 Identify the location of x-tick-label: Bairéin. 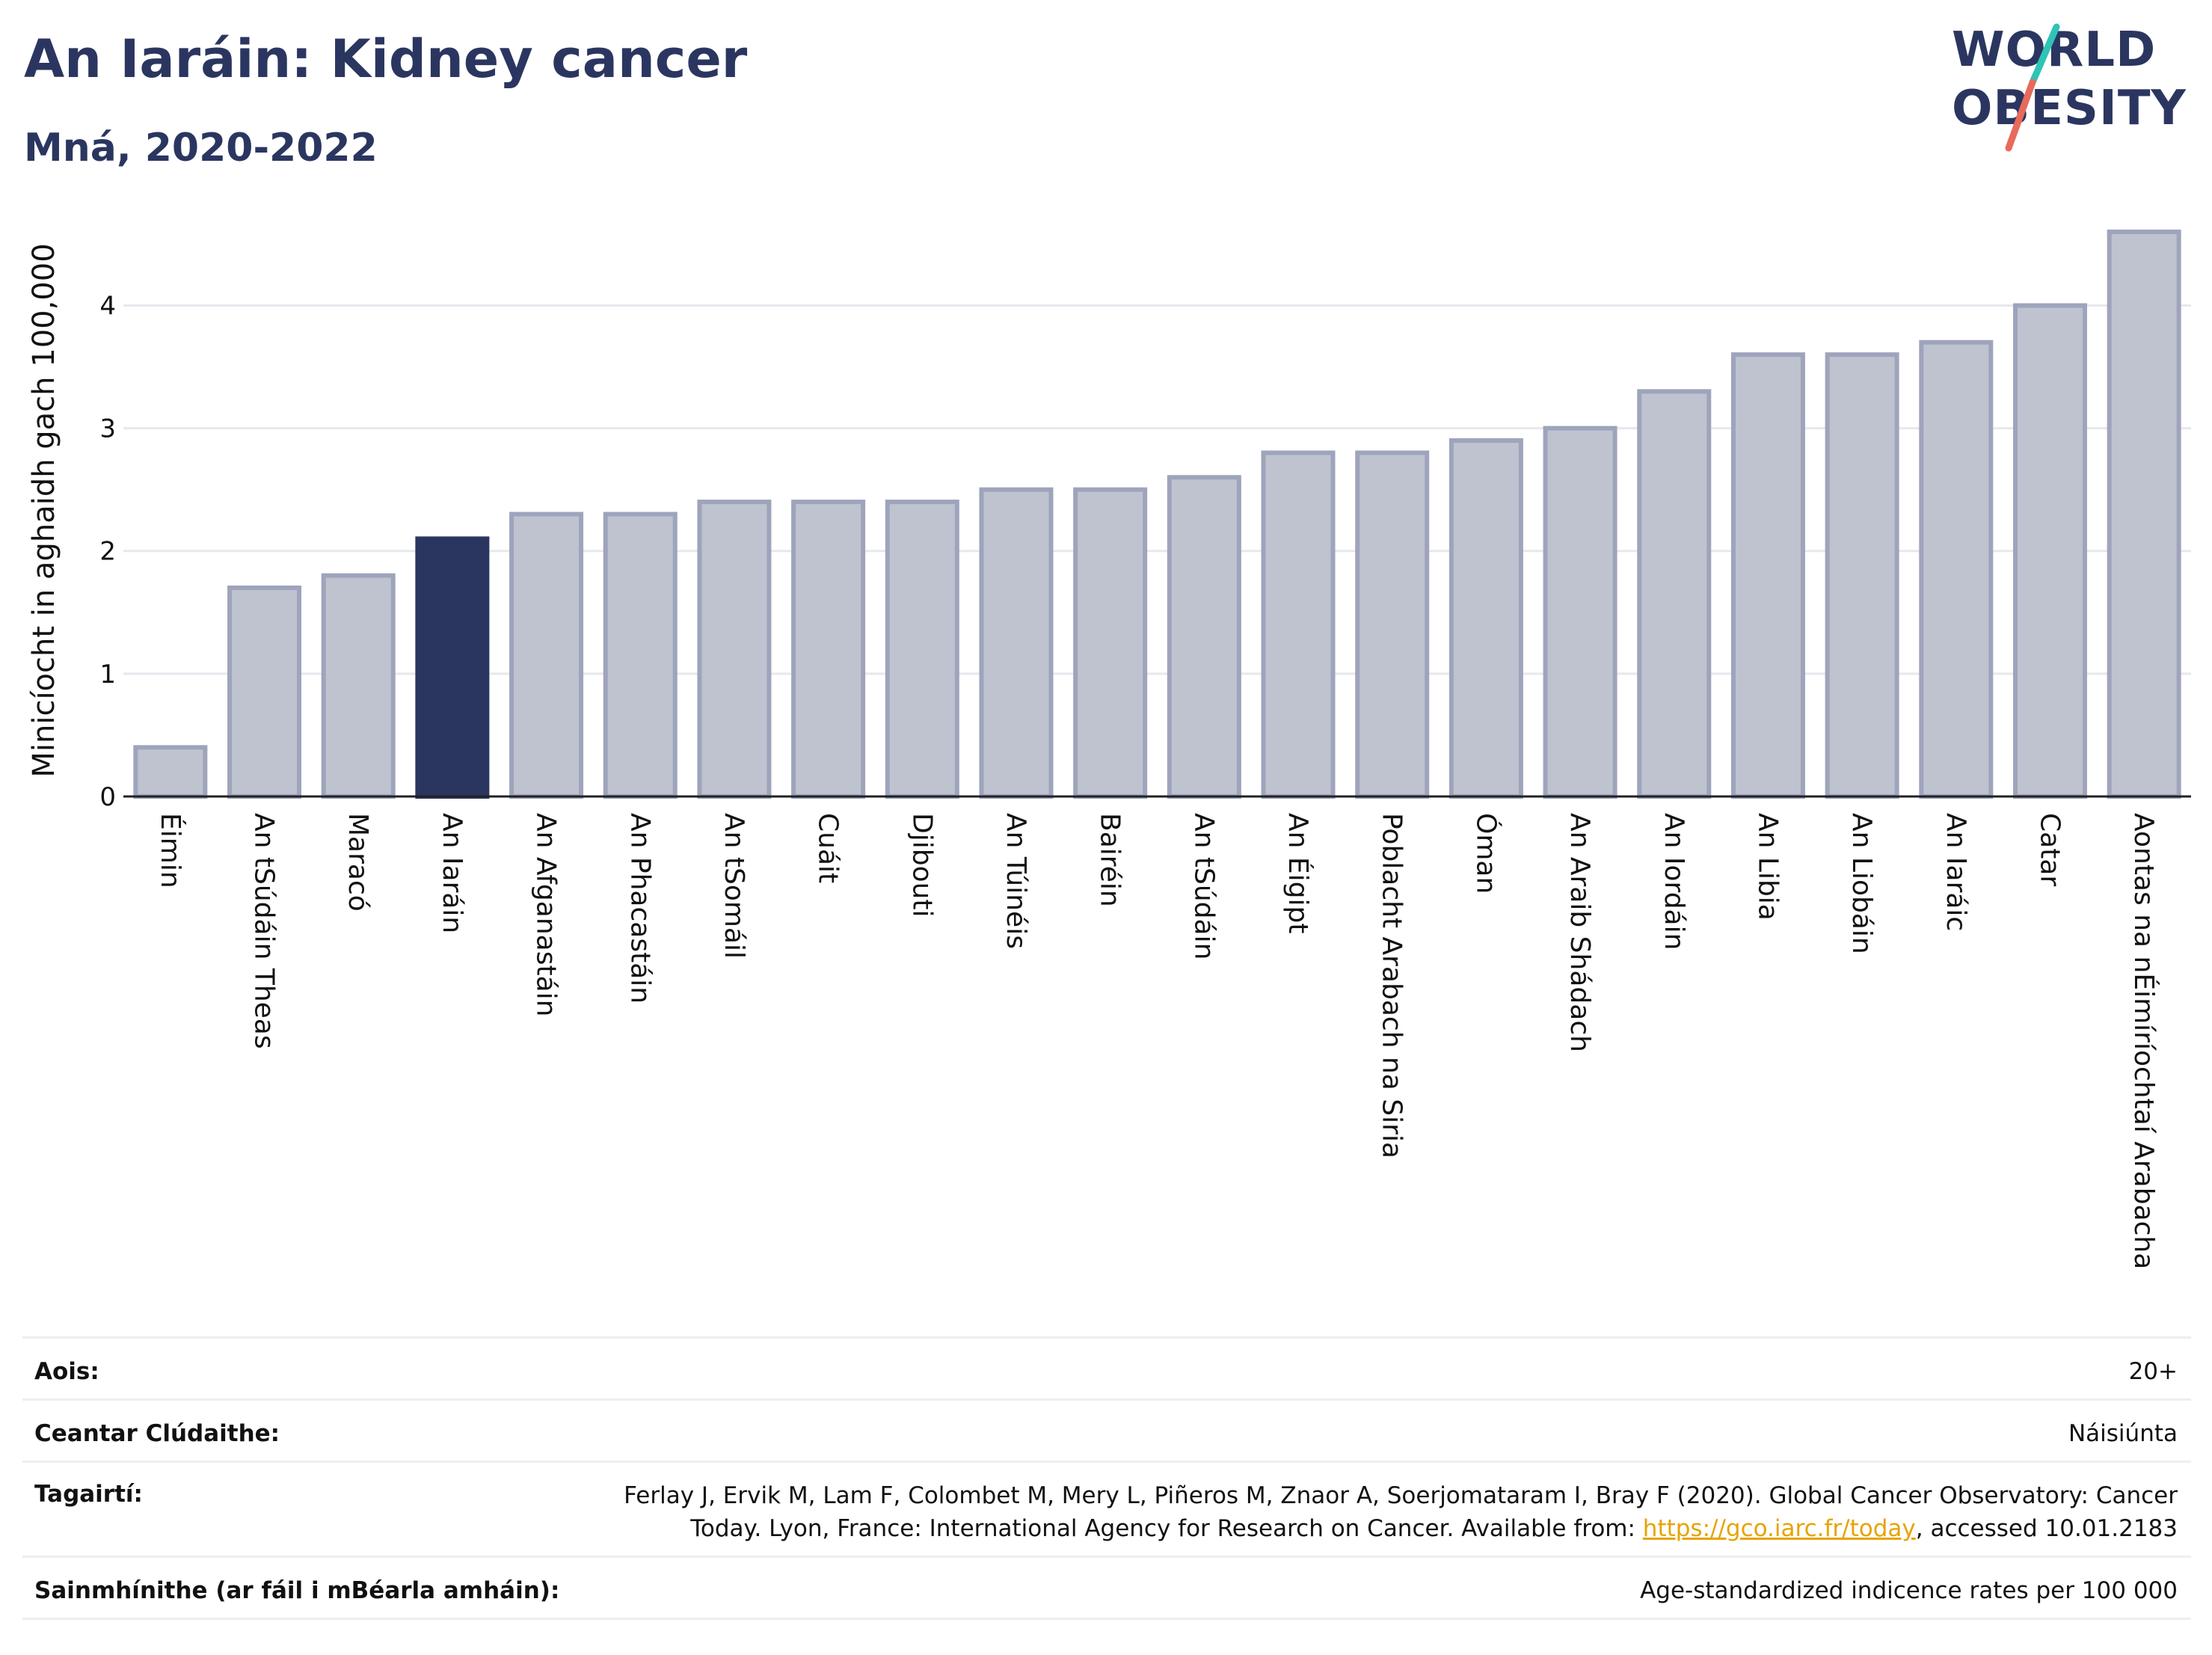
(1110, 860).